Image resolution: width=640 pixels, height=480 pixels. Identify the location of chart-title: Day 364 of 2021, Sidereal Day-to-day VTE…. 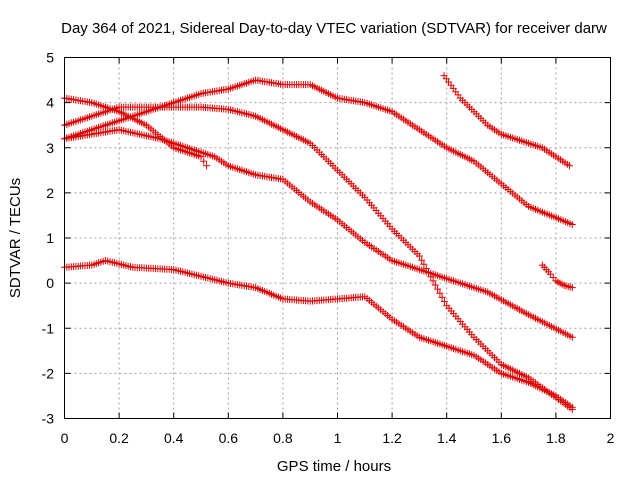
(334, 28).